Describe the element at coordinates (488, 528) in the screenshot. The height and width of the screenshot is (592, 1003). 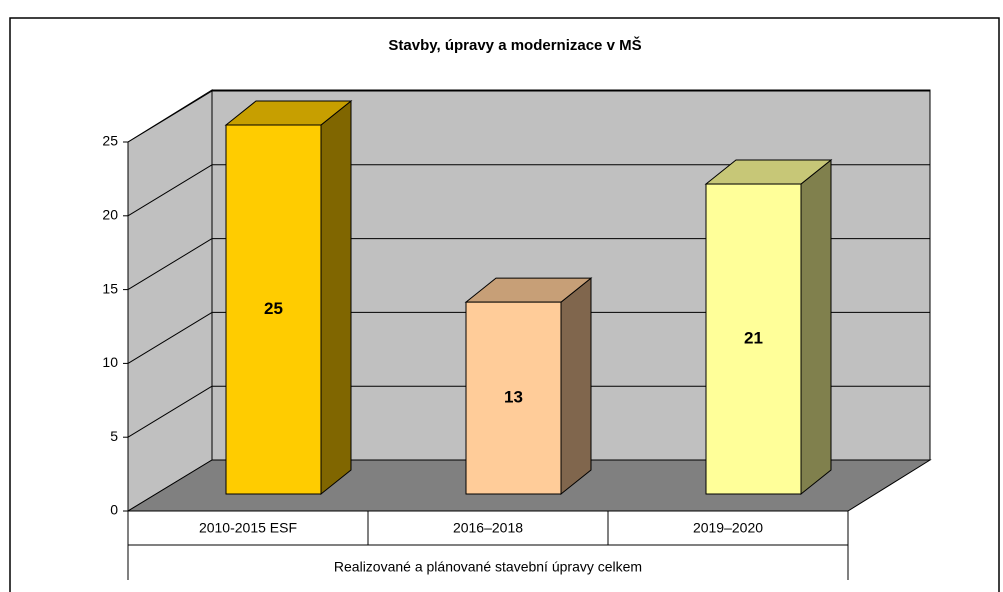
I see `x-tick-label: 2016–2018` at that location.